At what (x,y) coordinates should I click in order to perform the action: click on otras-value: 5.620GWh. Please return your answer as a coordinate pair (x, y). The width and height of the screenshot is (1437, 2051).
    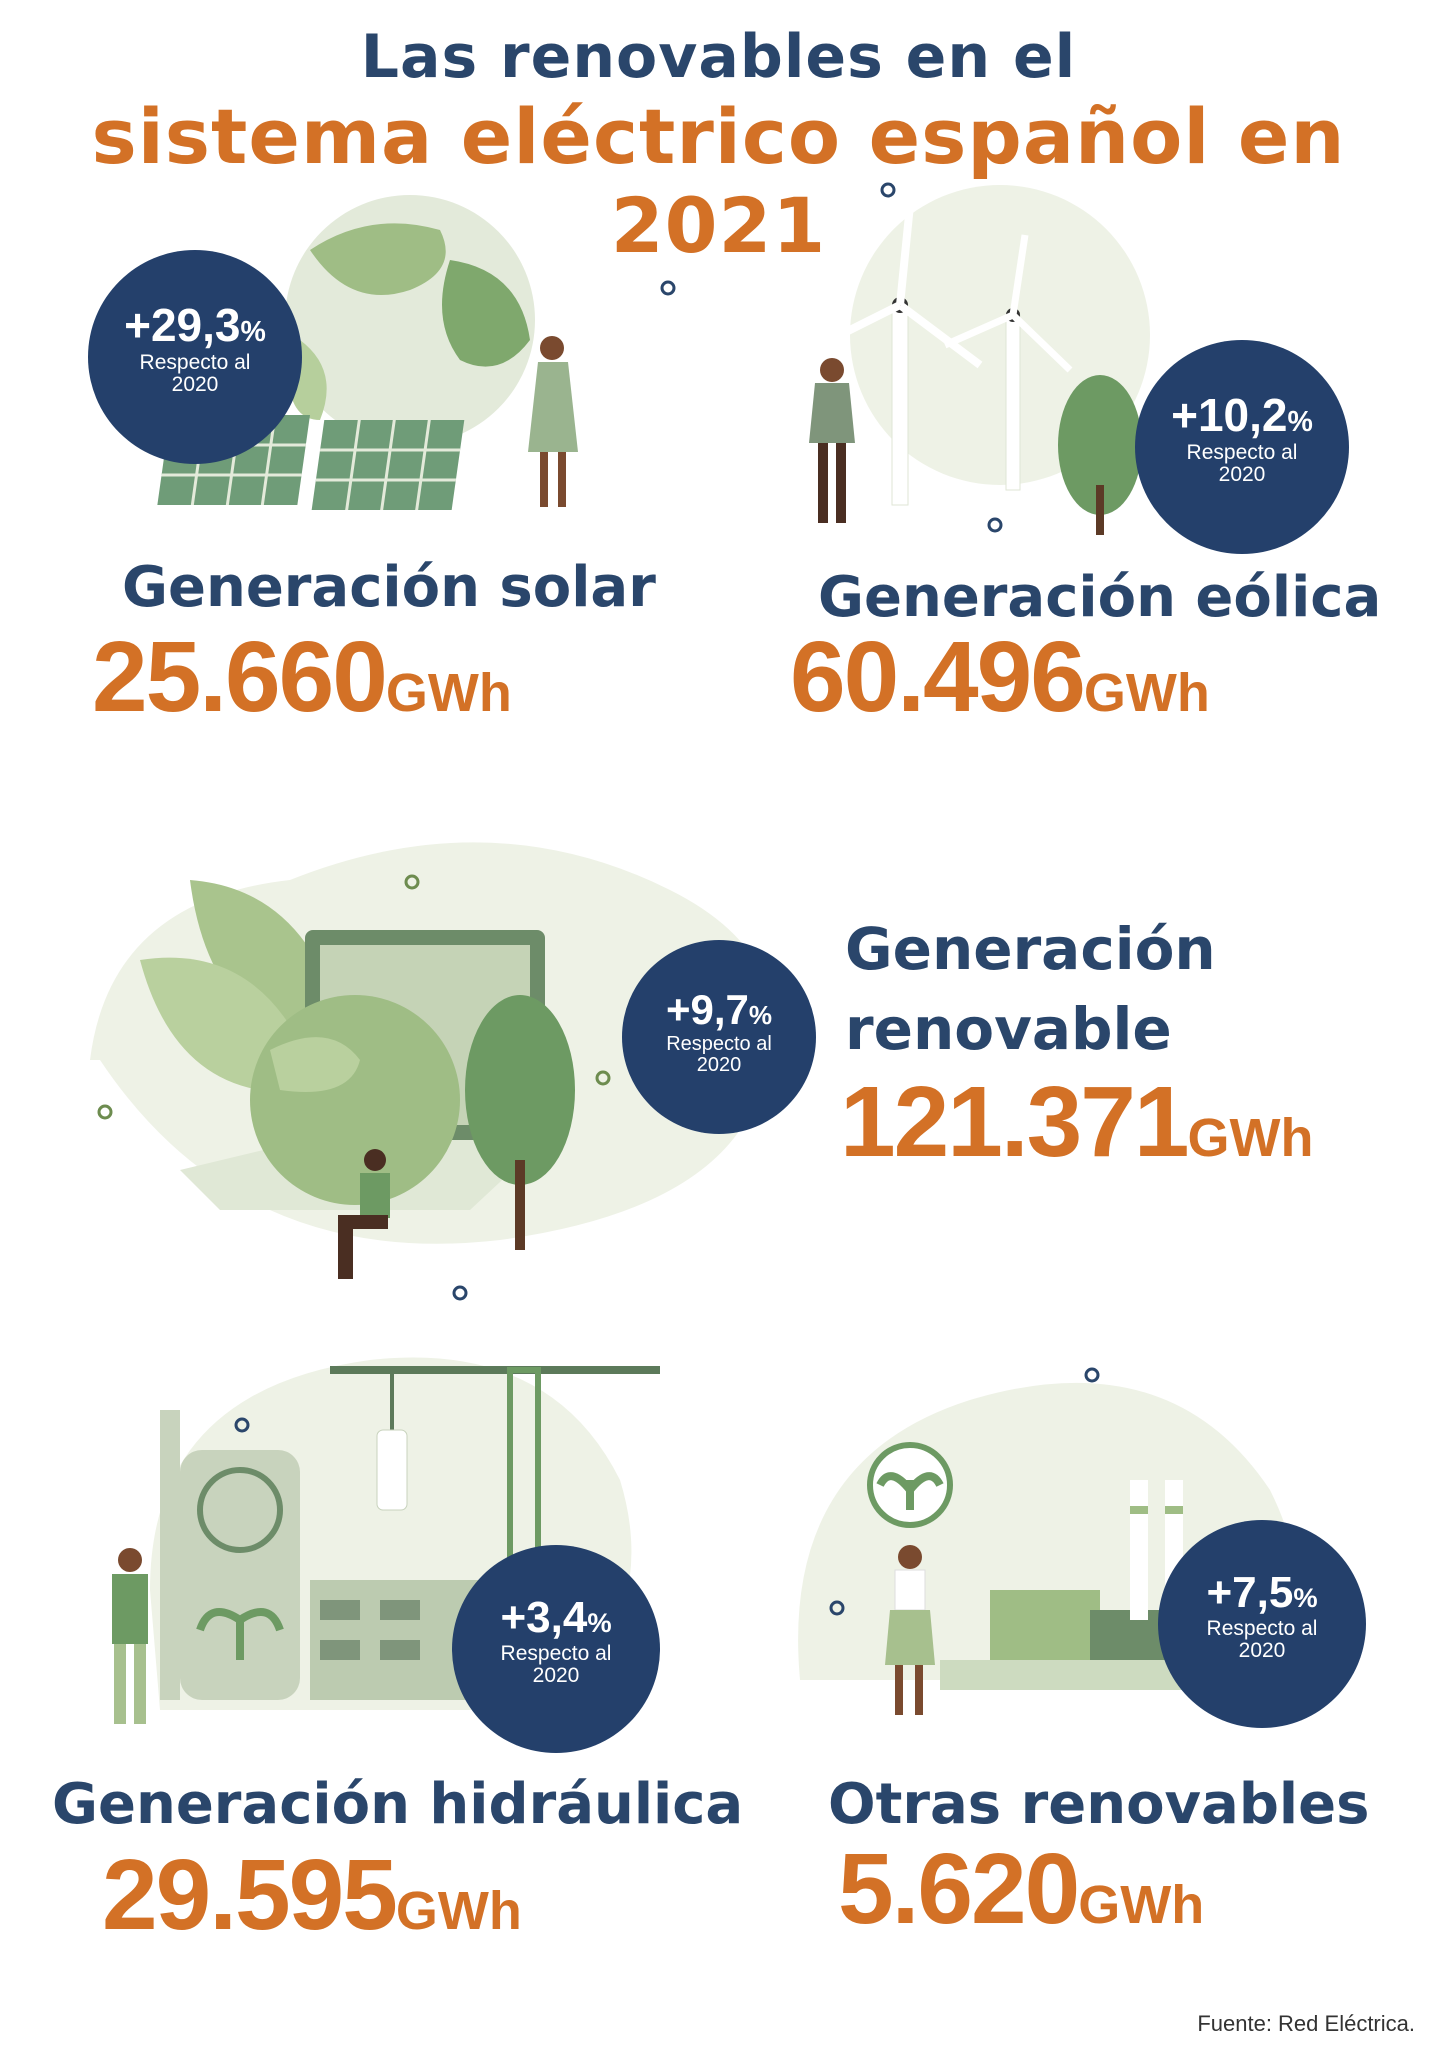
    Looking at the image, I should click on (1021, 1889).